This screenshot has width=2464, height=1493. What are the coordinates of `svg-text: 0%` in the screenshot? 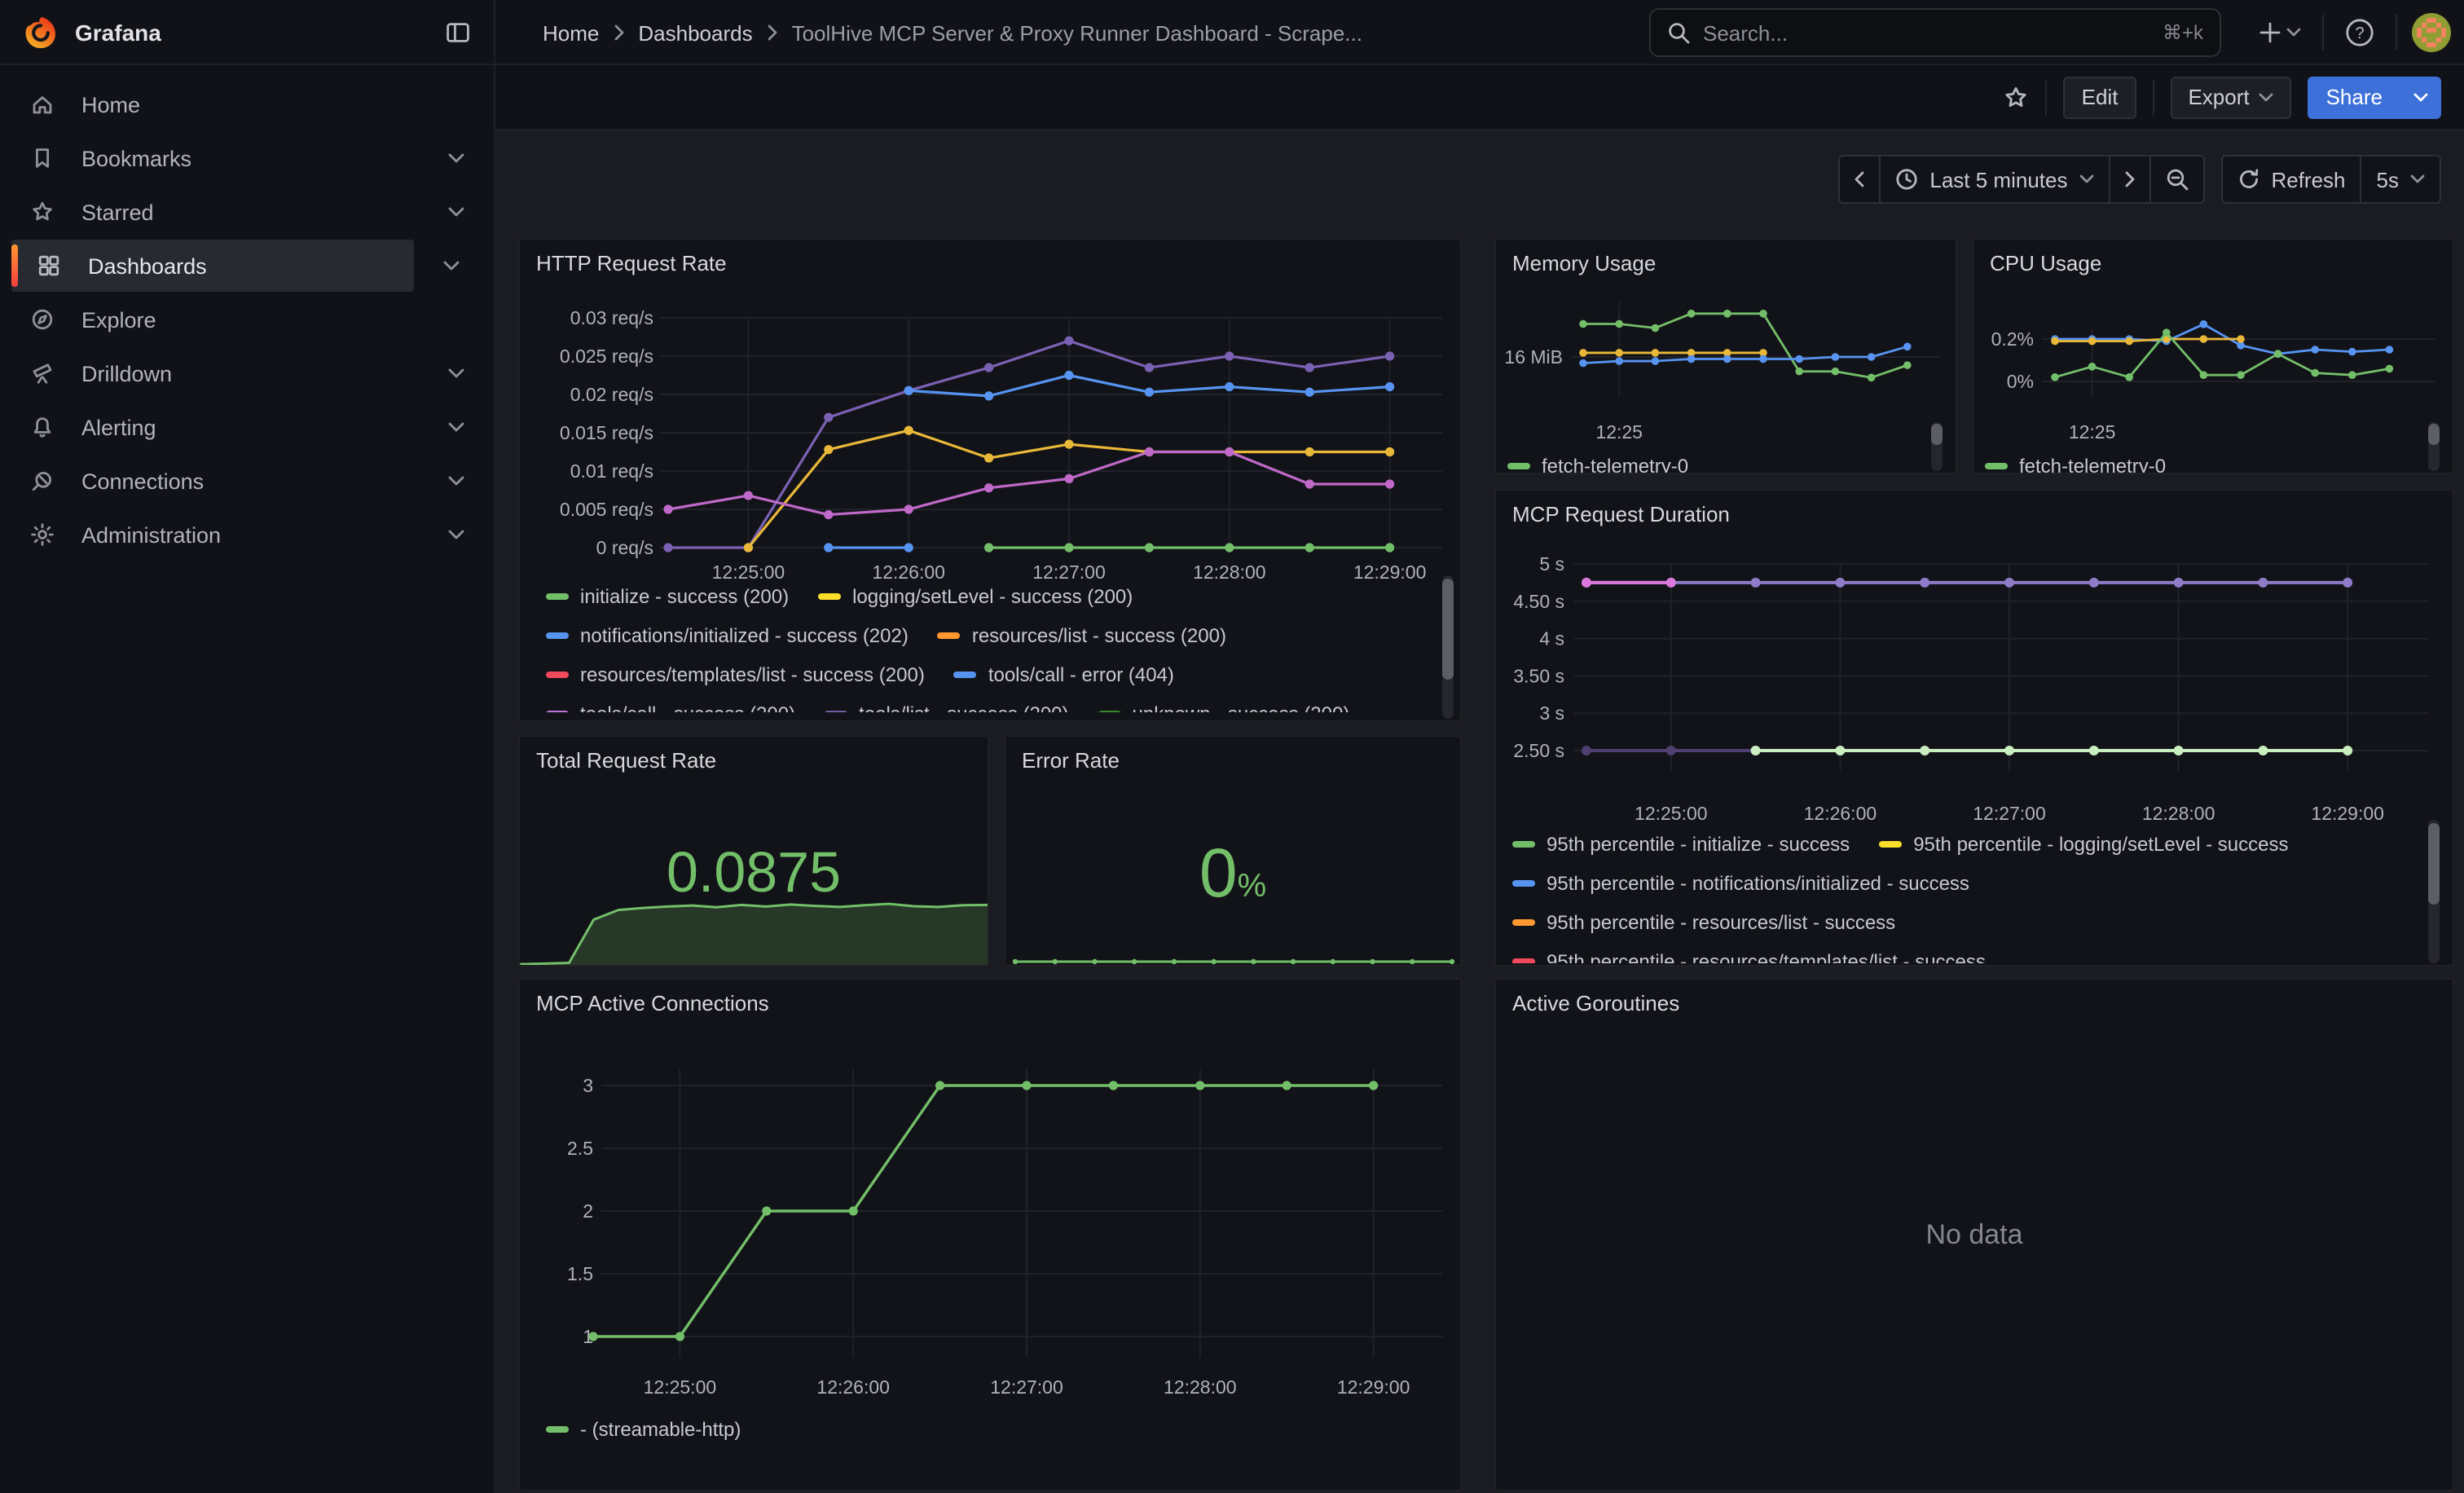 It's located at (2020, 381).